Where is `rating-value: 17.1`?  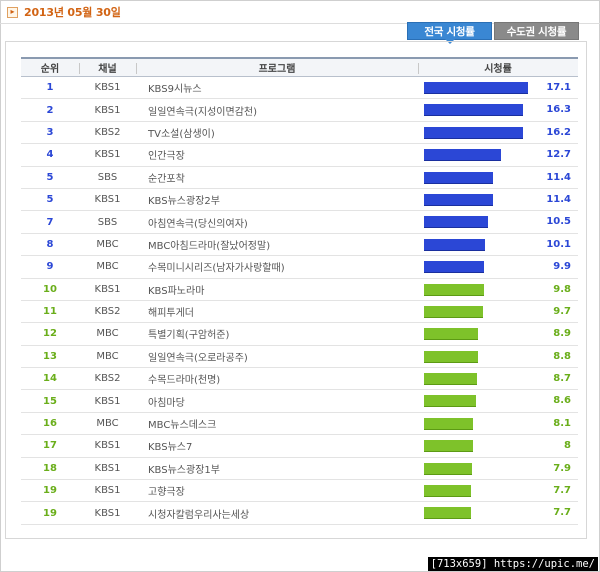
rating-value: 17.1 is located at coordinates (558, 87).